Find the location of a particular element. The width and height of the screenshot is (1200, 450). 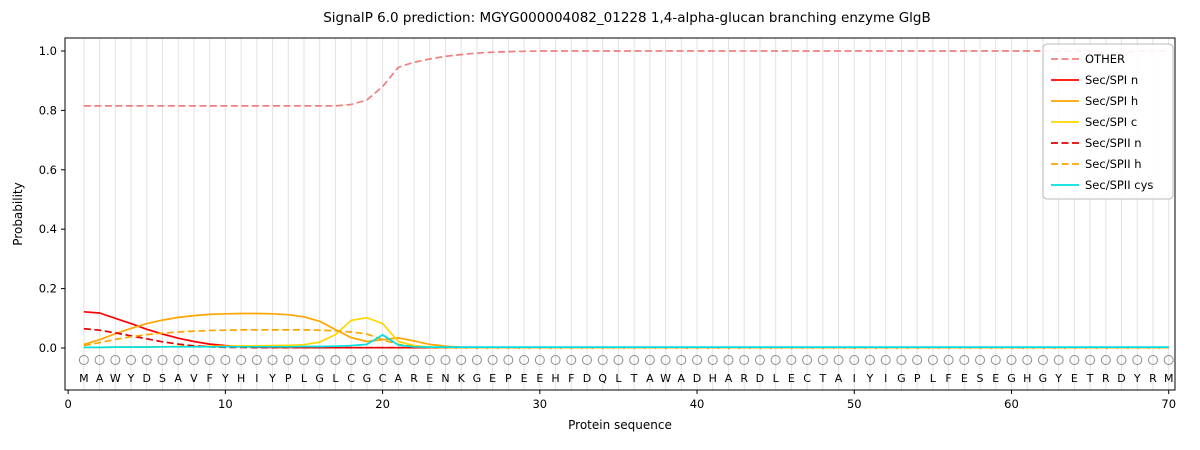

legend-label-sec-spi-c: Sec/SPI c is located at coordinates (1111, 122).